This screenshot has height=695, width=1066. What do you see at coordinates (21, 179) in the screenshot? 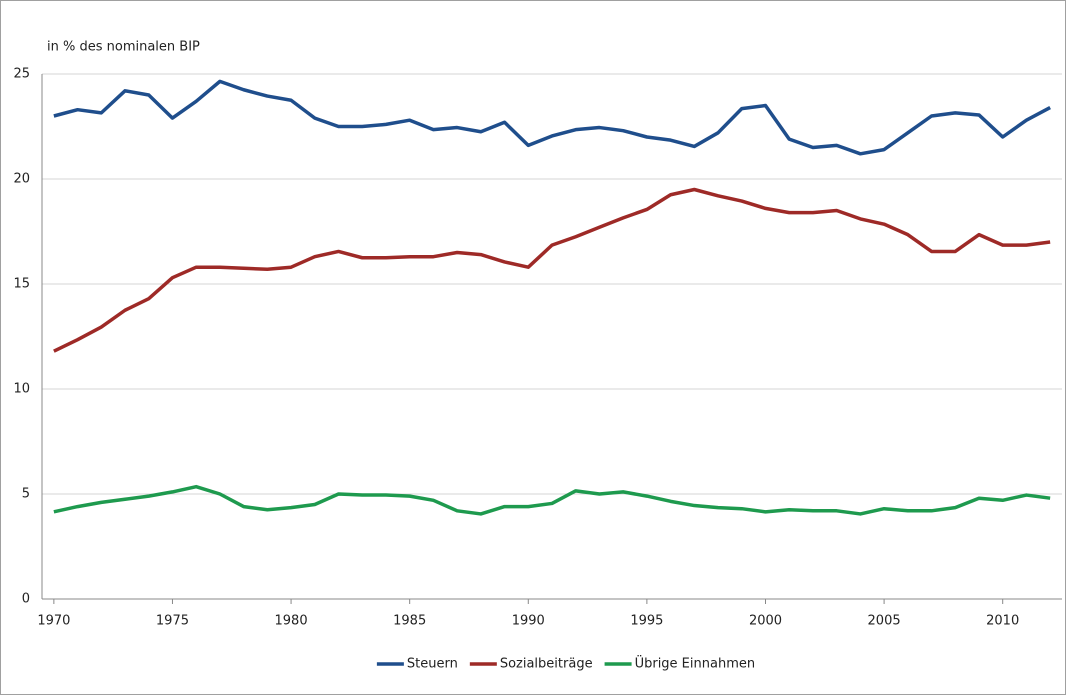
I see `y-tick-label: 20` at bounding box center [21, 179].